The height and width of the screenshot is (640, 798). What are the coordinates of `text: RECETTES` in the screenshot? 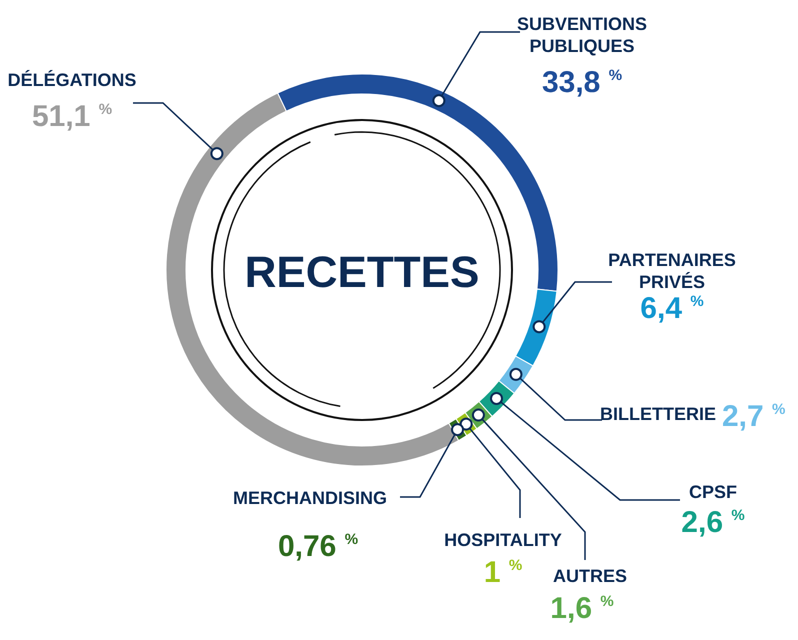 It's located at (362, 272).